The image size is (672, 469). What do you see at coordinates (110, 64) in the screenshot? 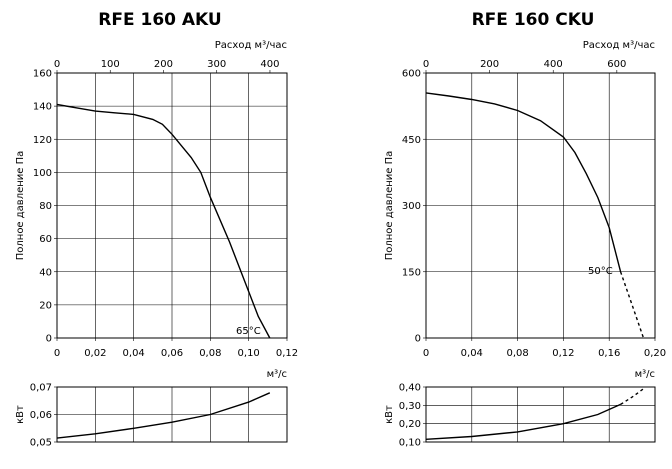
I see `x2-tick-label: 100` at bounding box center [110, 64].